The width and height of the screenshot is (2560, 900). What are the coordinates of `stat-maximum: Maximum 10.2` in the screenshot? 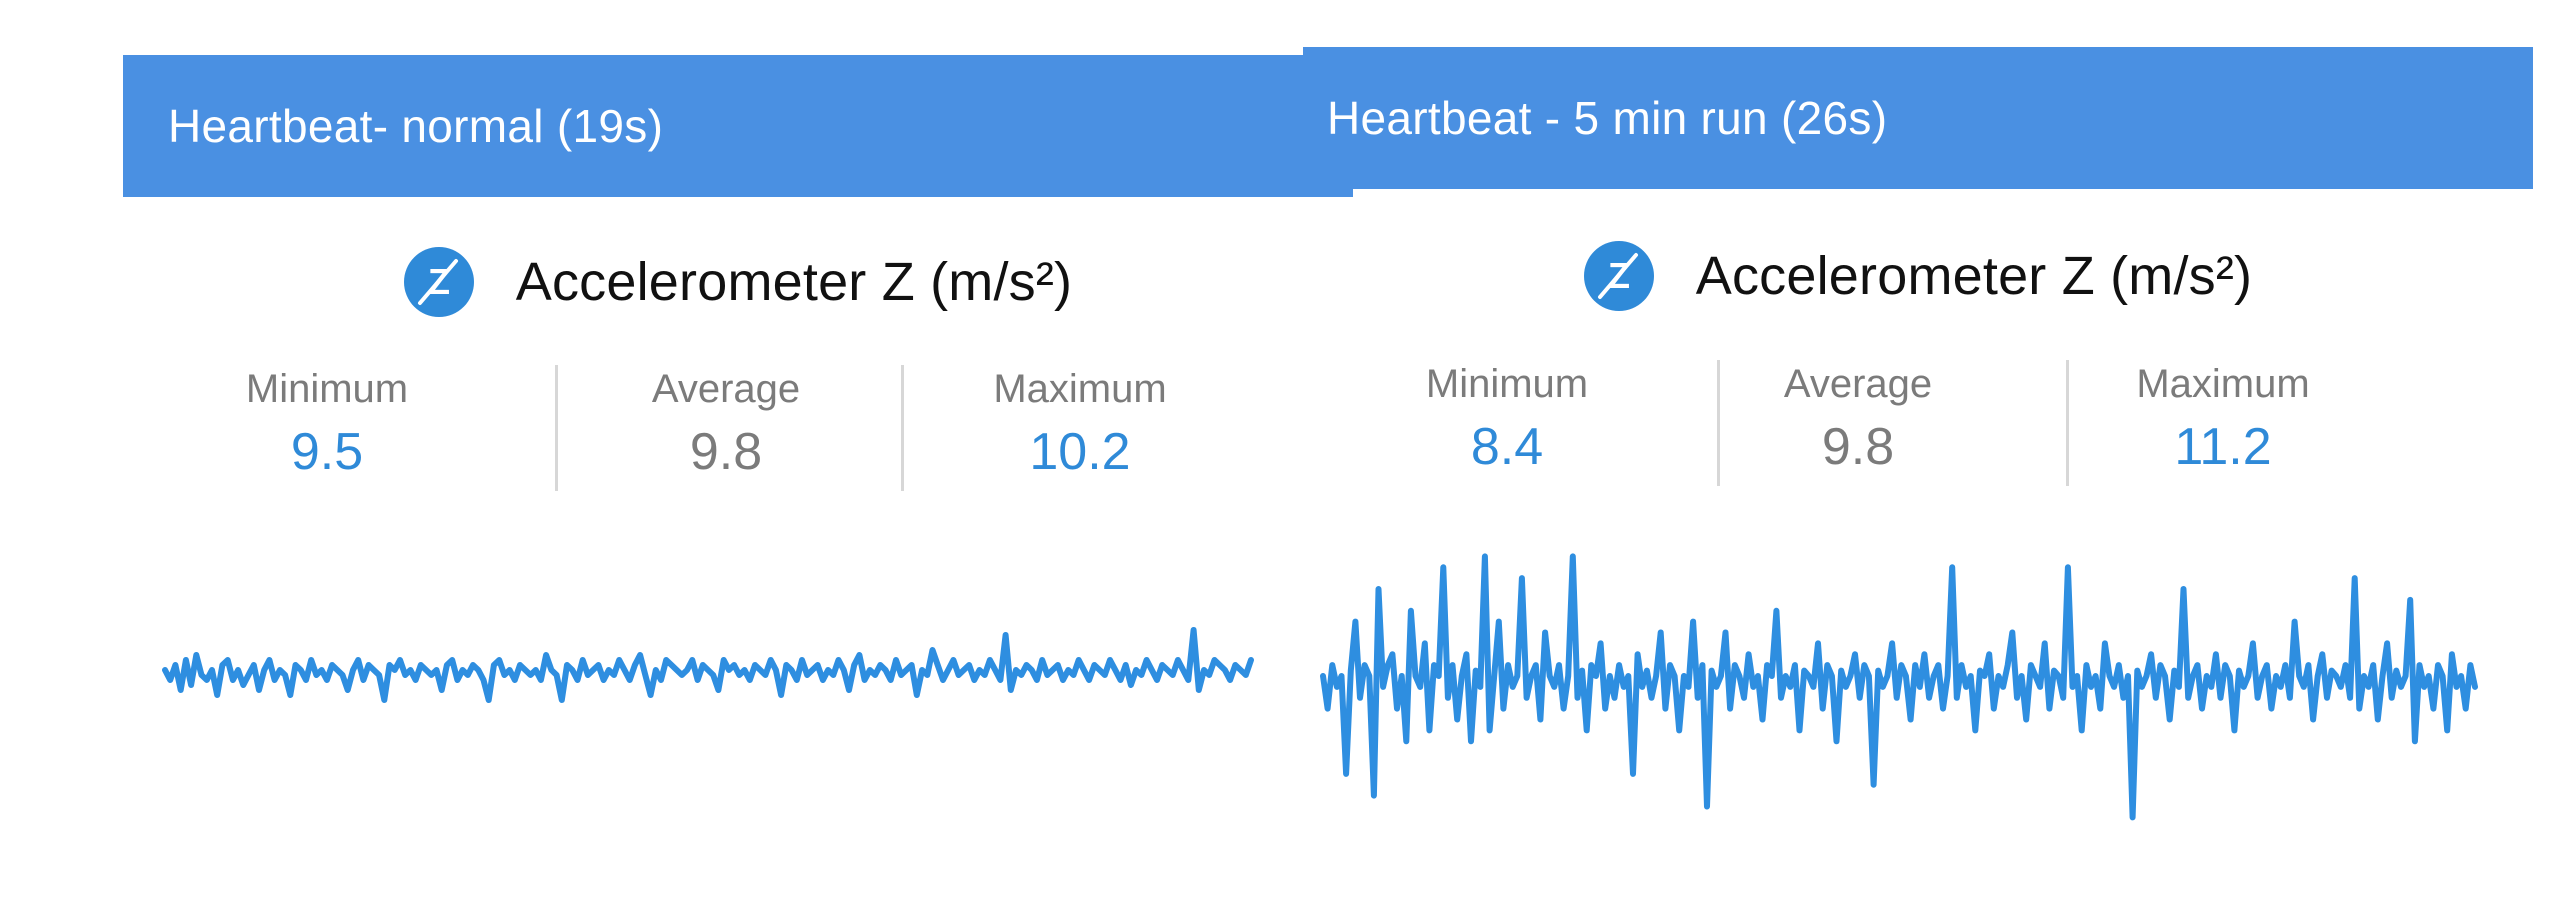 It's located at (1080, 425).